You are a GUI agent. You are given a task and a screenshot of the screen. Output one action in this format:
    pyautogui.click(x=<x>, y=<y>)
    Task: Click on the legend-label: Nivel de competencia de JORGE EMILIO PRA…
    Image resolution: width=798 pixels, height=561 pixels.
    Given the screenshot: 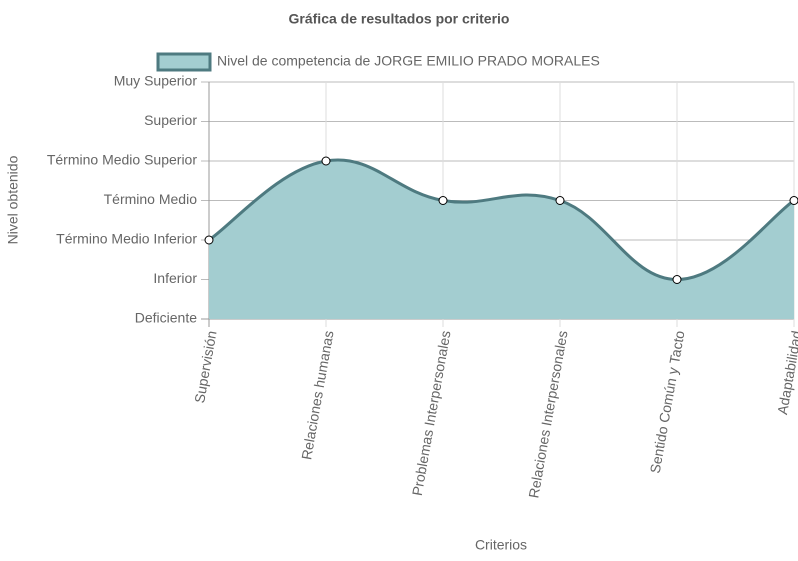 What is the action you would take?
    pyautogui.click(x=408, y=61)
    